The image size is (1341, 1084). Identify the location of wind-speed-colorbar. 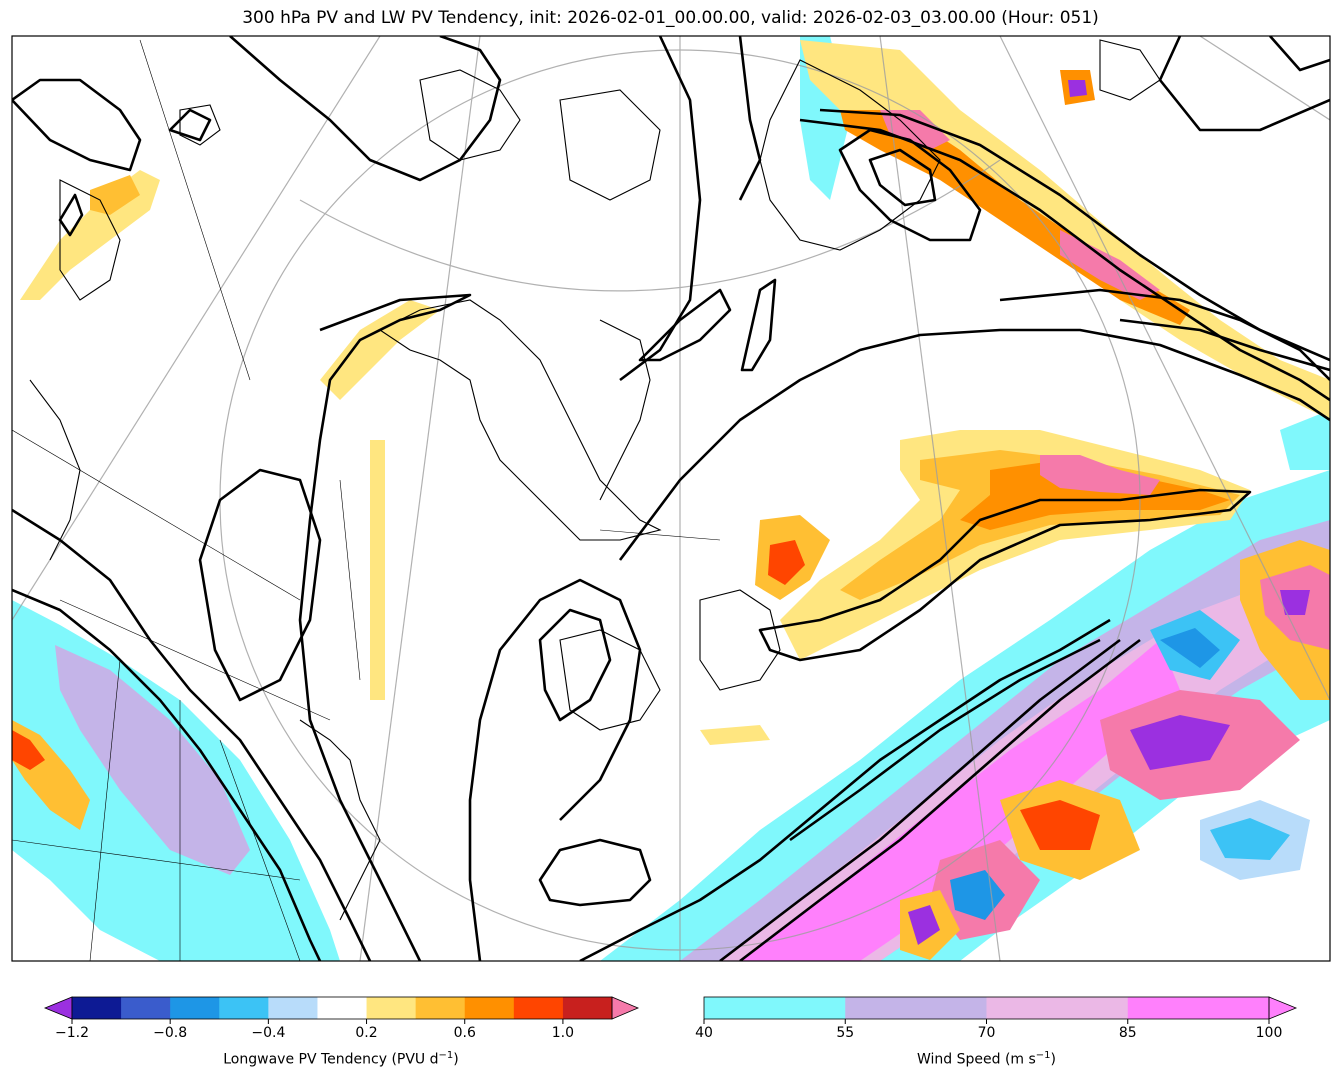
(1000, 1010).